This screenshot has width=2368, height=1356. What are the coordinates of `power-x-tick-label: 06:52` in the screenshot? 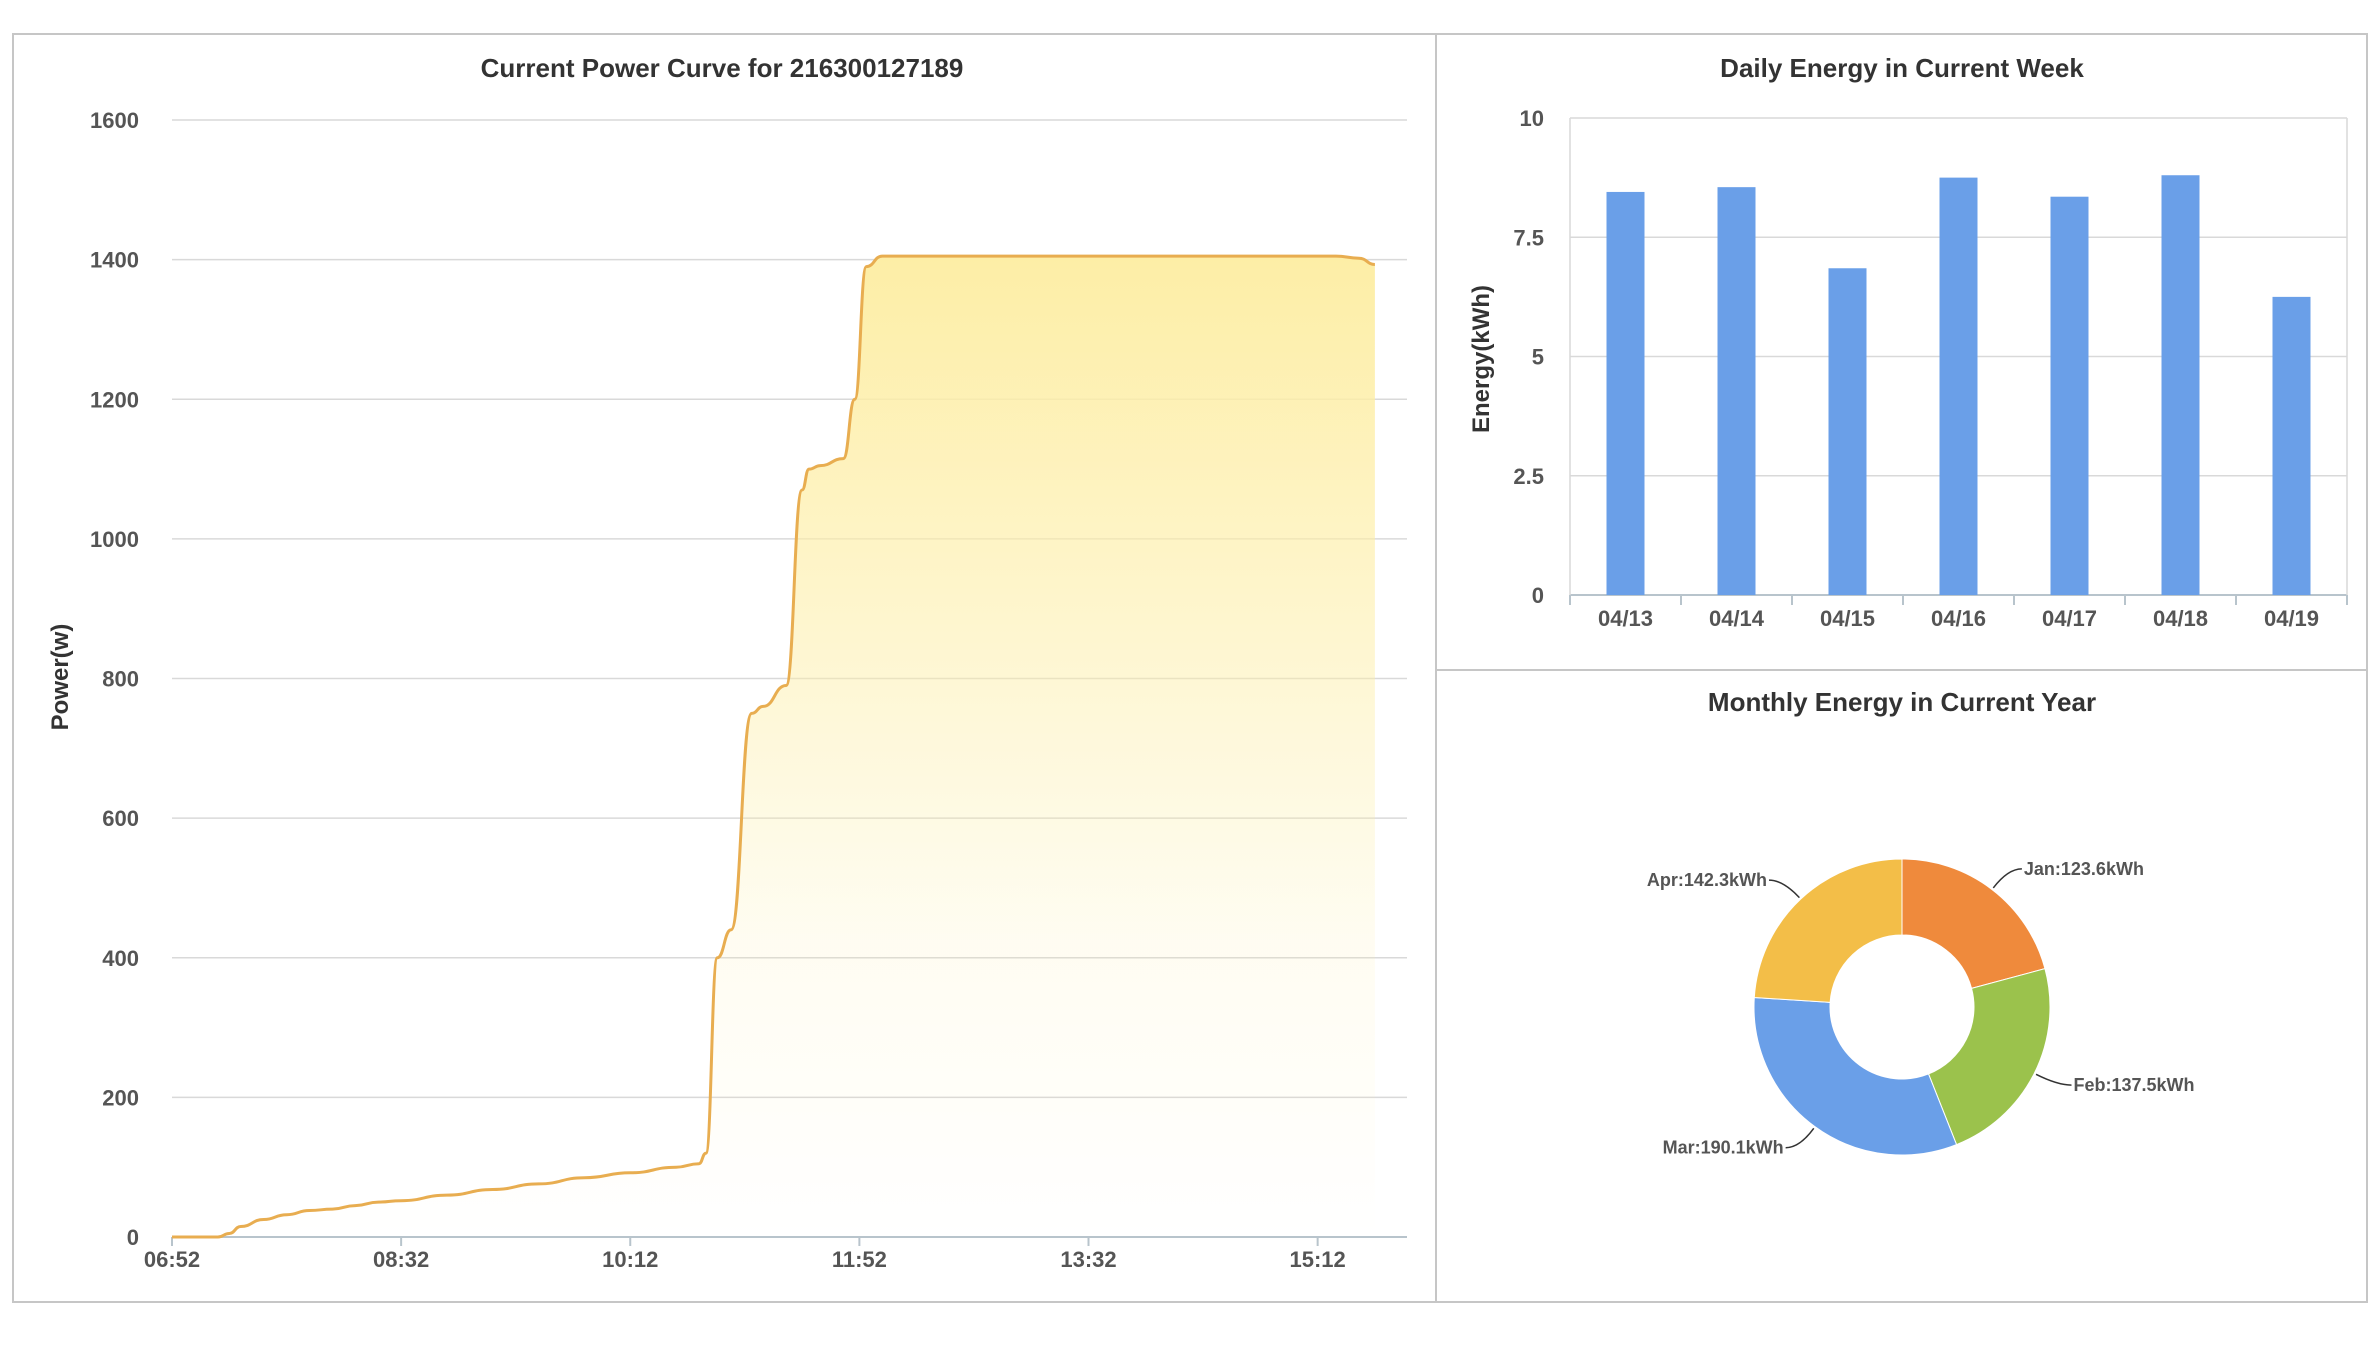 It's located at (172, 1259).